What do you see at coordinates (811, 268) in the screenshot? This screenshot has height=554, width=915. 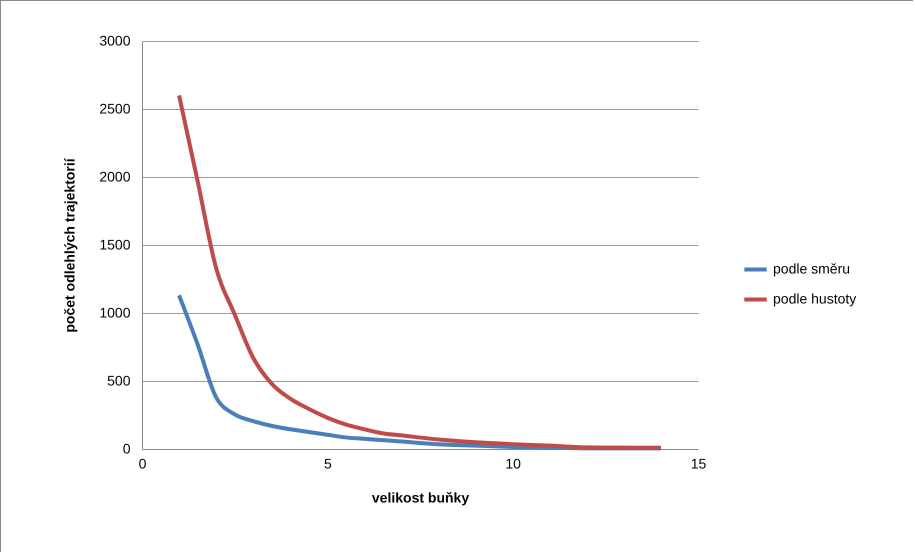 I see `legend-label: podle směru` at bounding box center [811, 268].